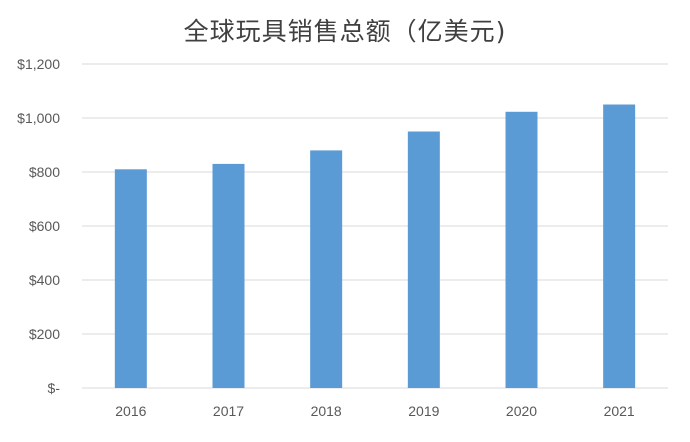  What do you see at coordinates (619, 246) in the screenshot?
I see `bar-2021` at bounding box center [619, 246].